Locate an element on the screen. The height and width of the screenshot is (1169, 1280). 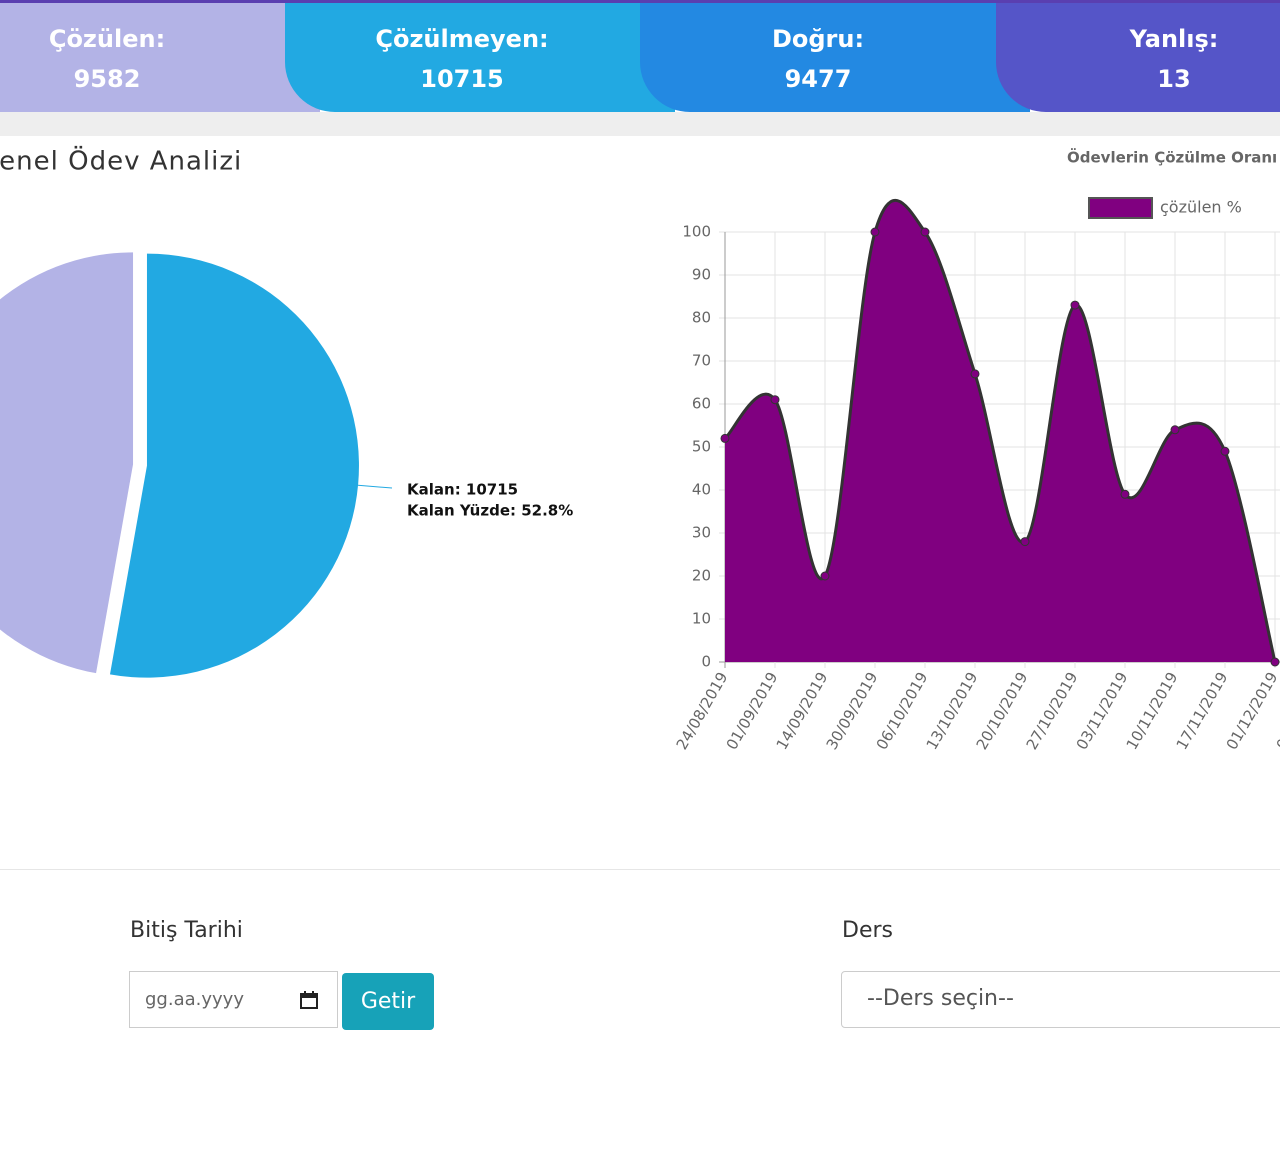
y-tick-label: 10 is located at coordinates (701, 619).